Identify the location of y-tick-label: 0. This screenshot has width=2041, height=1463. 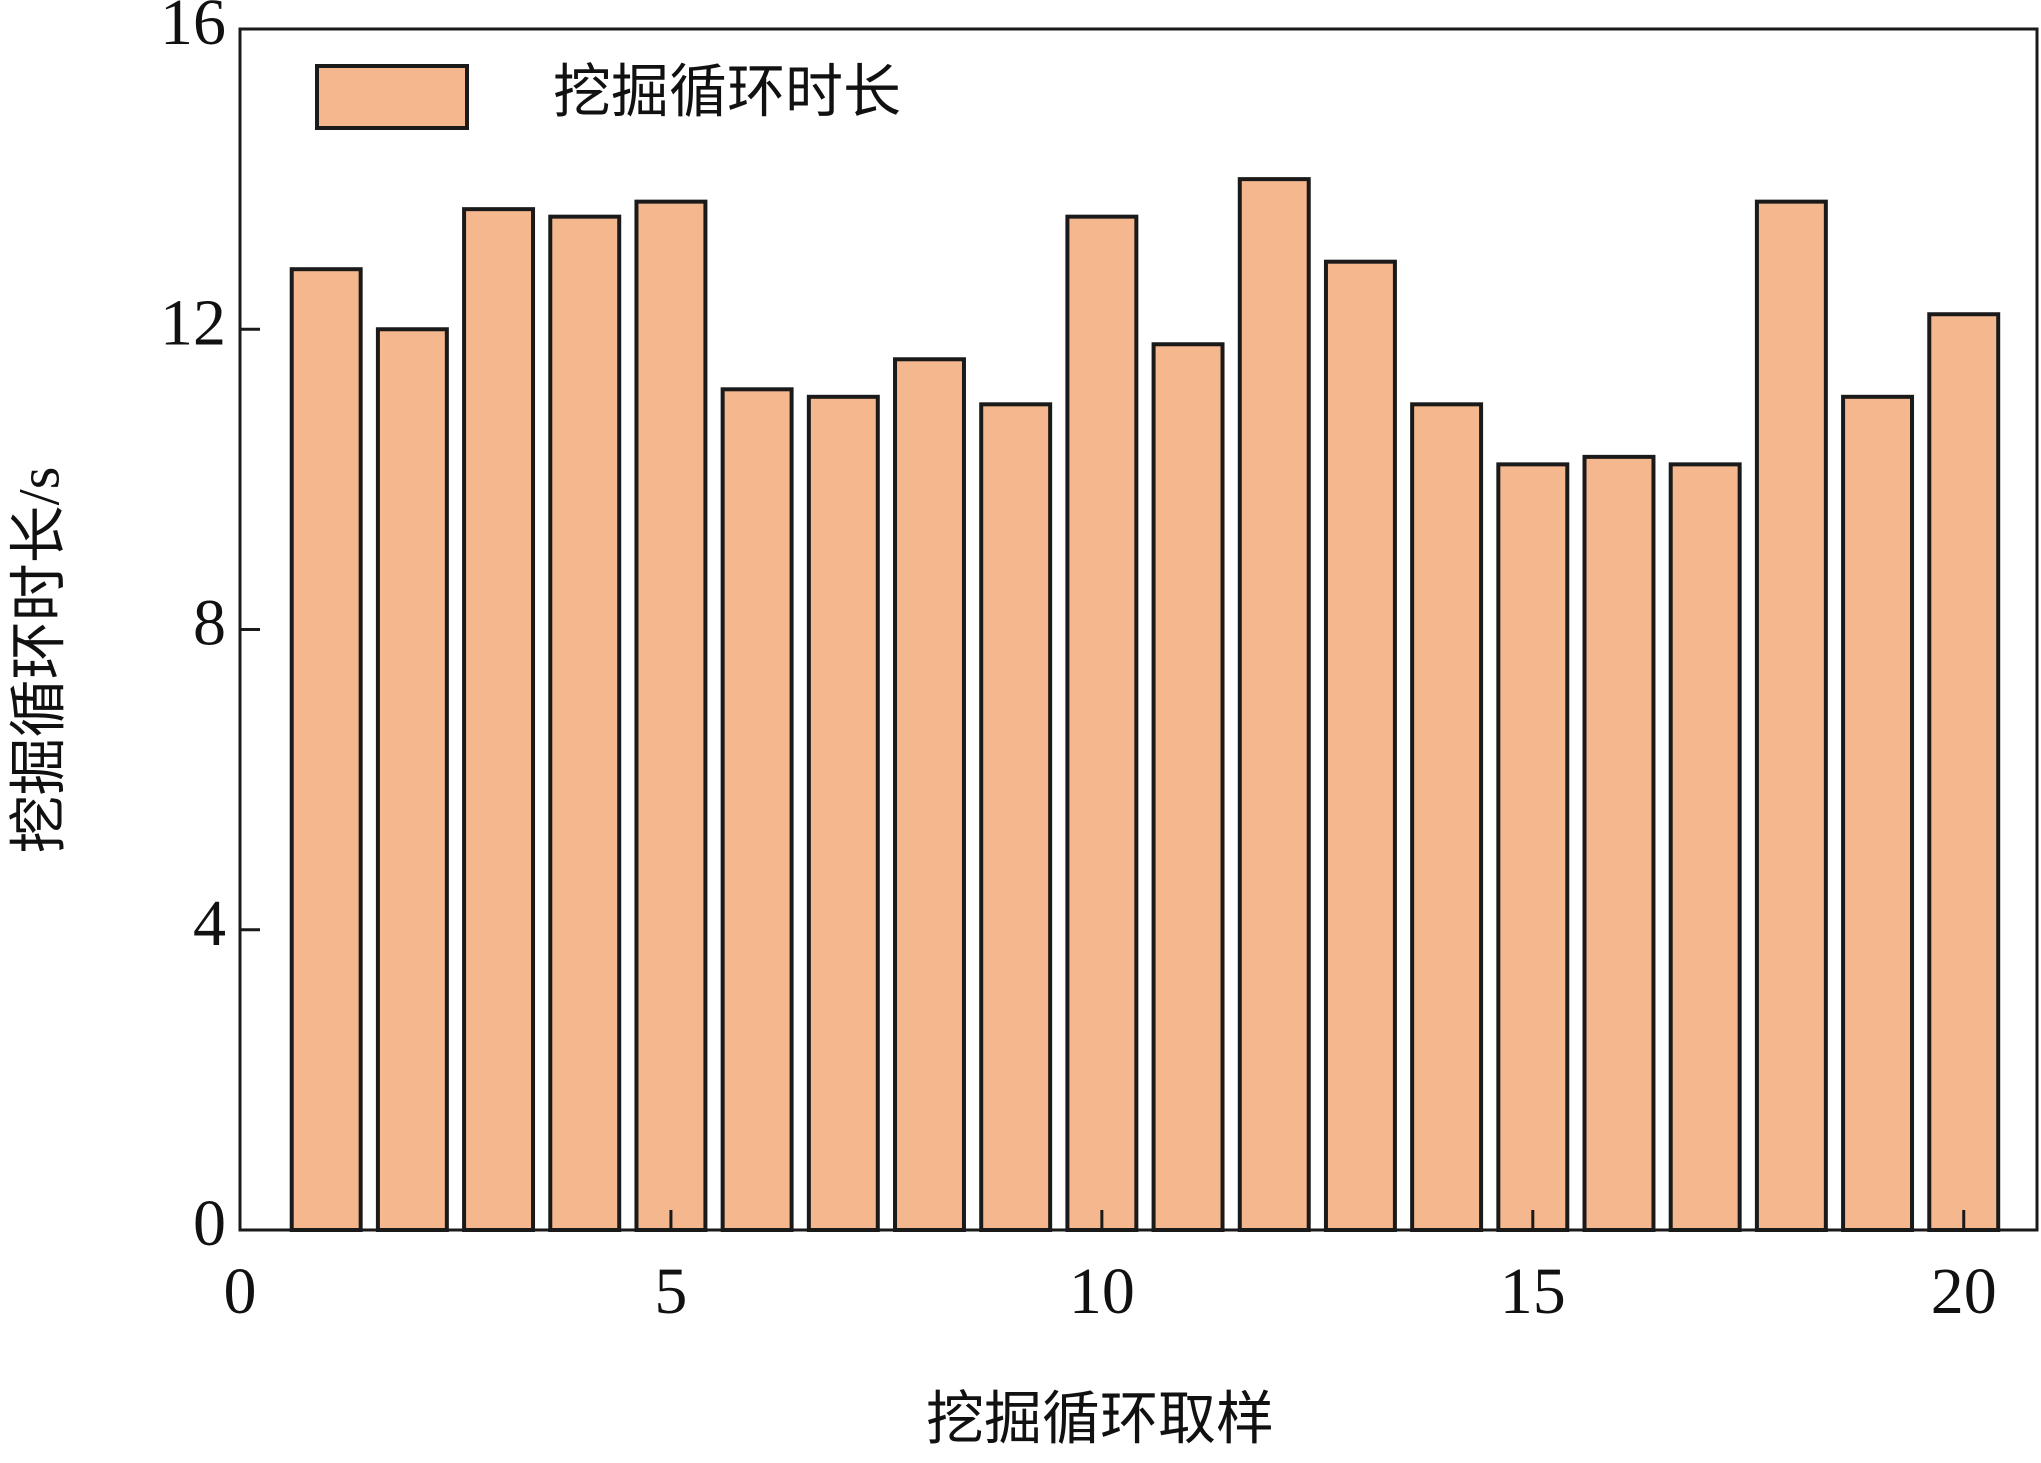
(209, 1223).